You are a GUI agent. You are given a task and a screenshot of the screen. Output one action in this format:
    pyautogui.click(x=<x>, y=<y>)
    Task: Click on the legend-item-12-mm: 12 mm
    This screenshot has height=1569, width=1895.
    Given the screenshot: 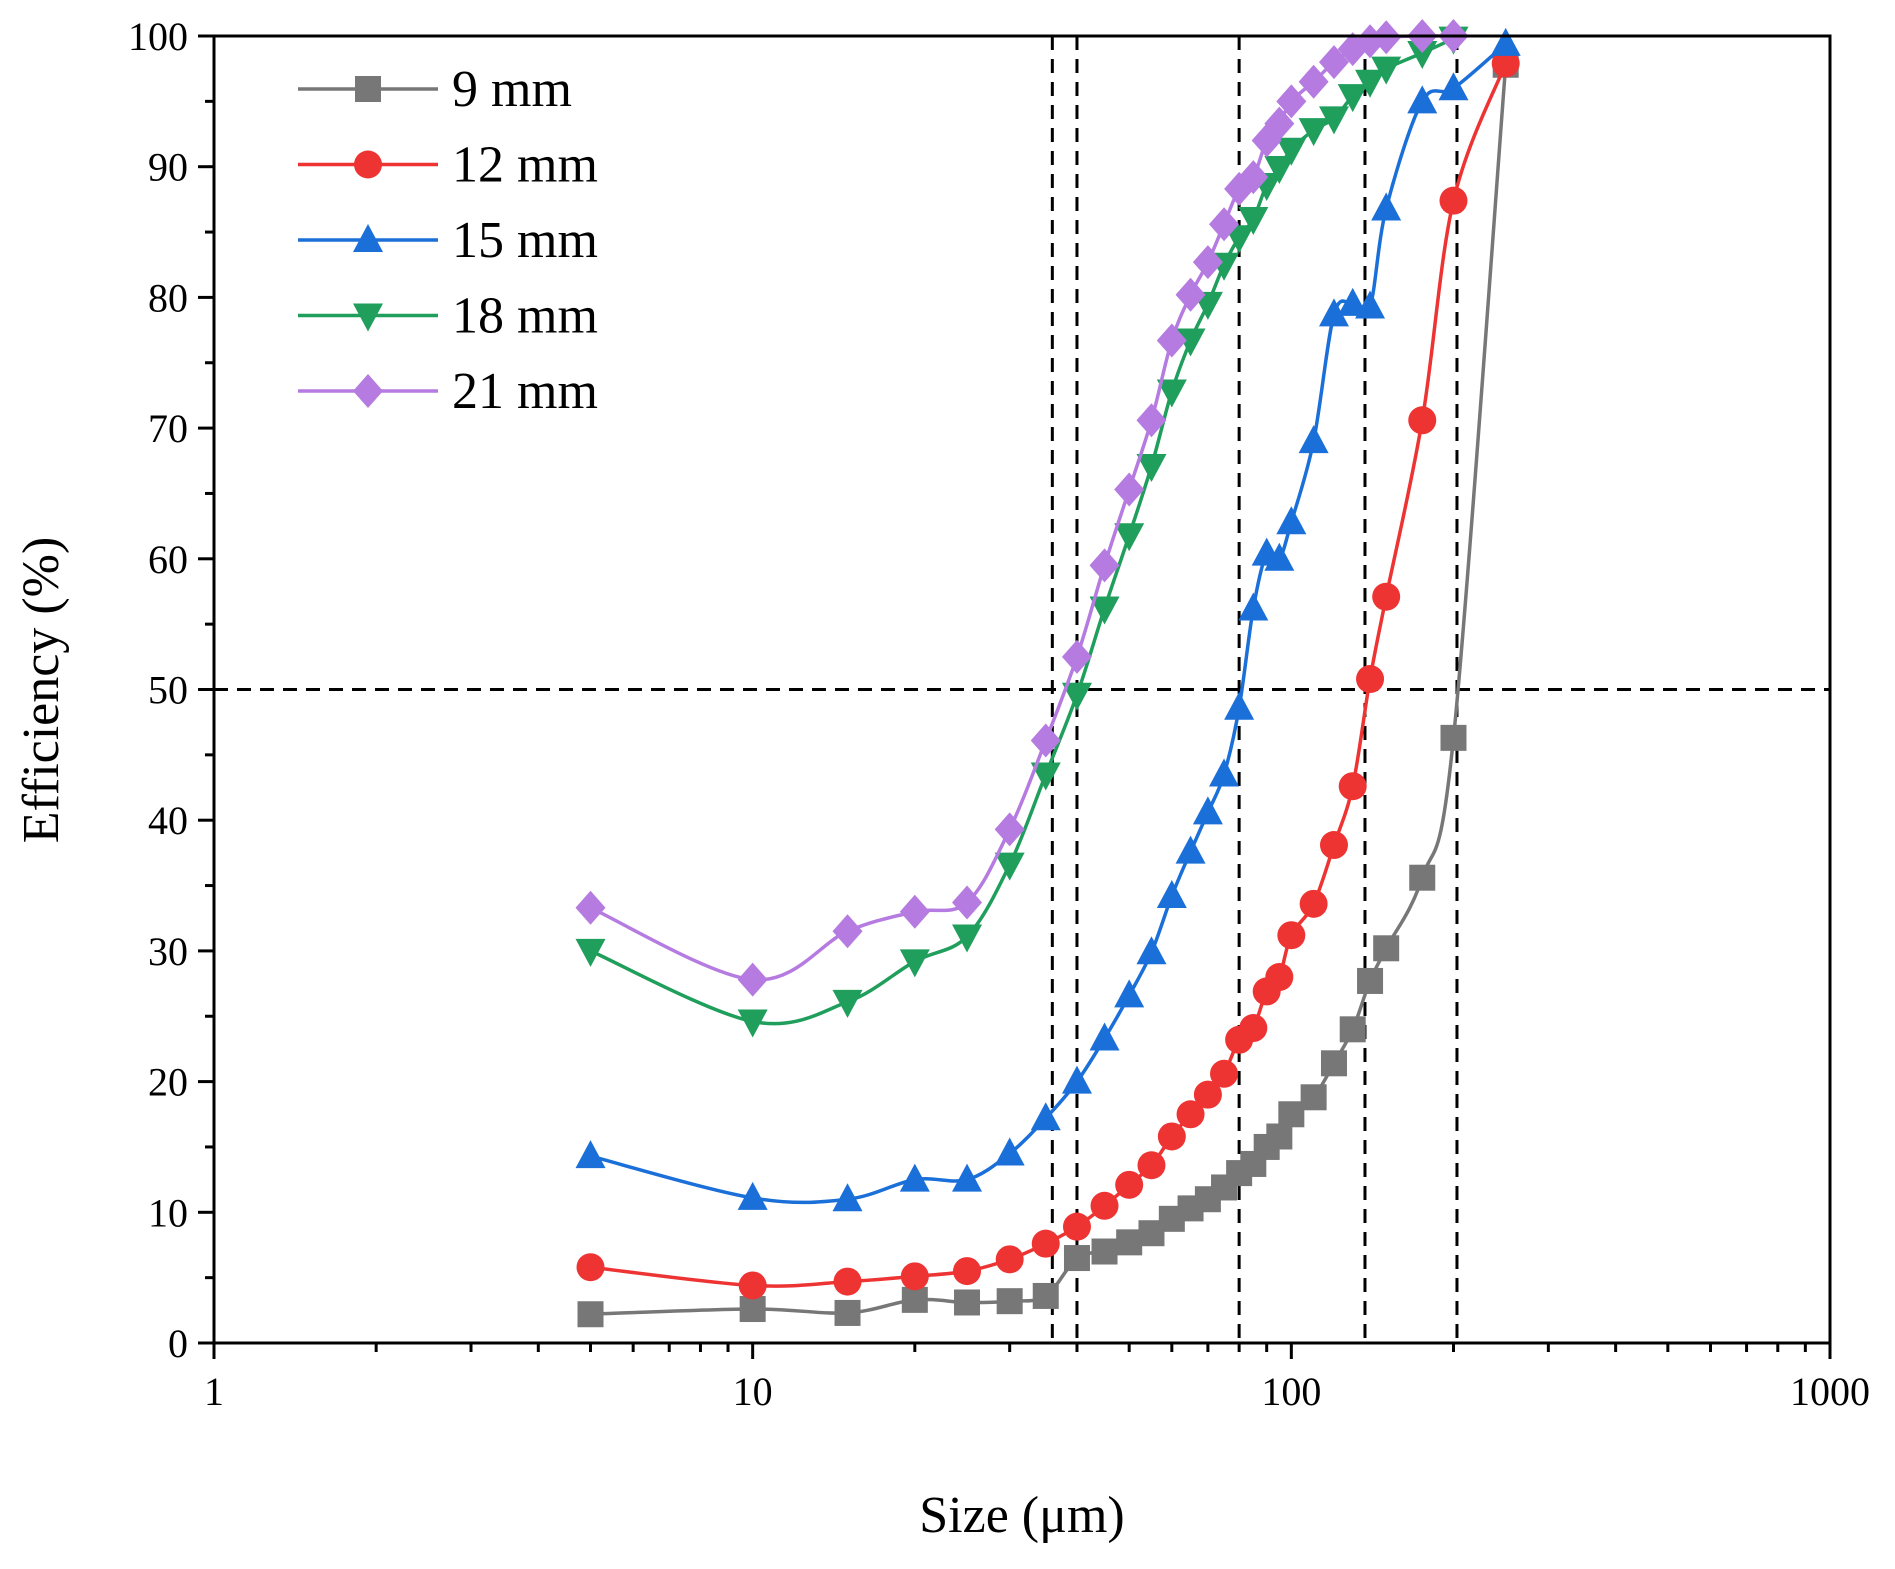 What is the action you would take?
    pyautogui.click(x=448, y=165)
    